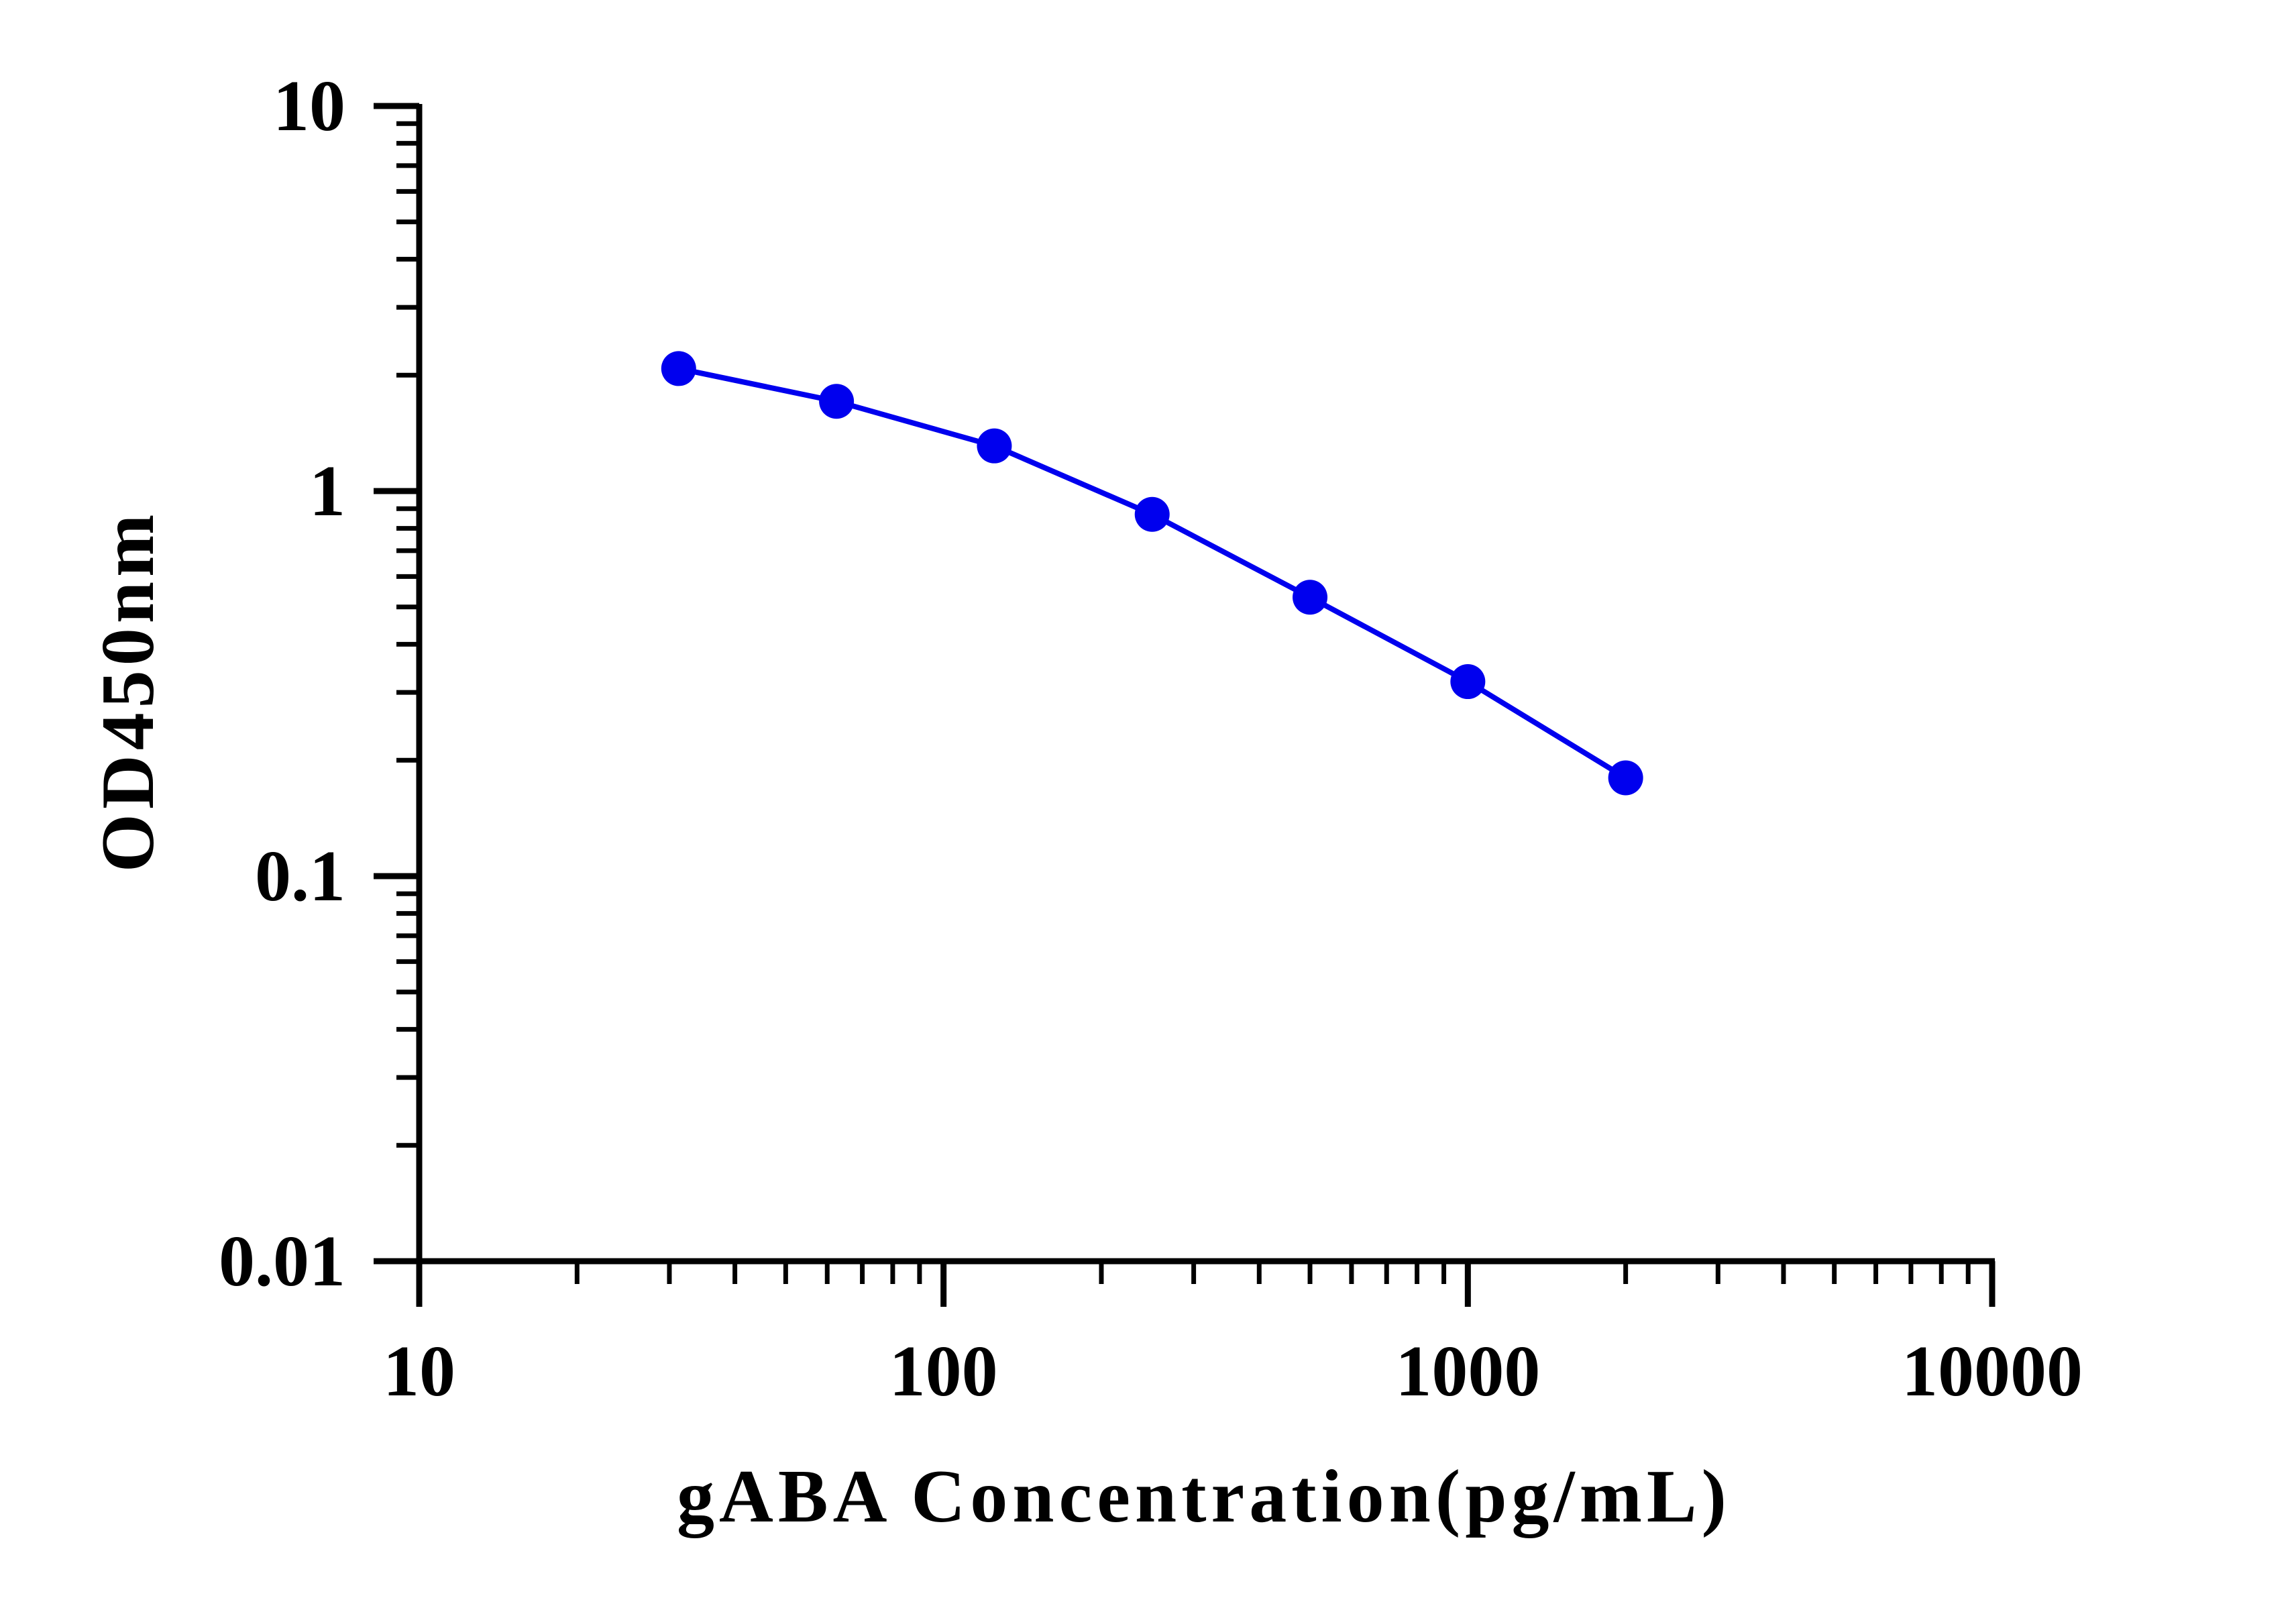 This screenshot has height=1604, width=2296. Describe the element at coordinates (1467, 1371) in the screenshot. I see `x-tick-label: 1000` at that location.